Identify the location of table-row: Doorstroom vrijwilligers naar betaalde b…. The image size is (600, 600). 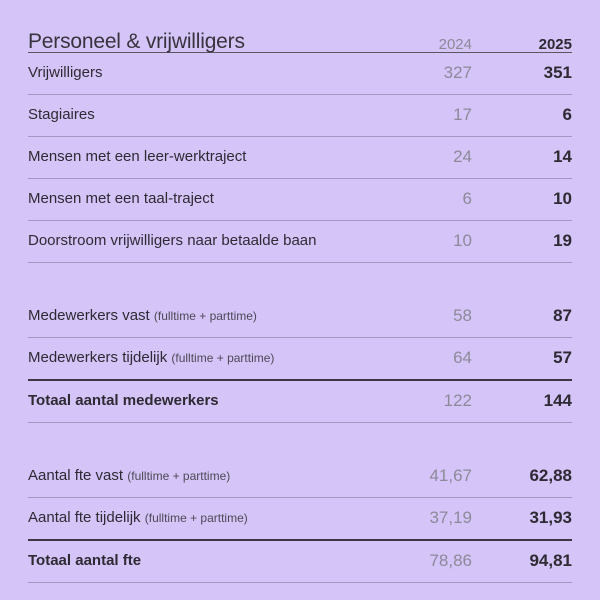
(300, 241).